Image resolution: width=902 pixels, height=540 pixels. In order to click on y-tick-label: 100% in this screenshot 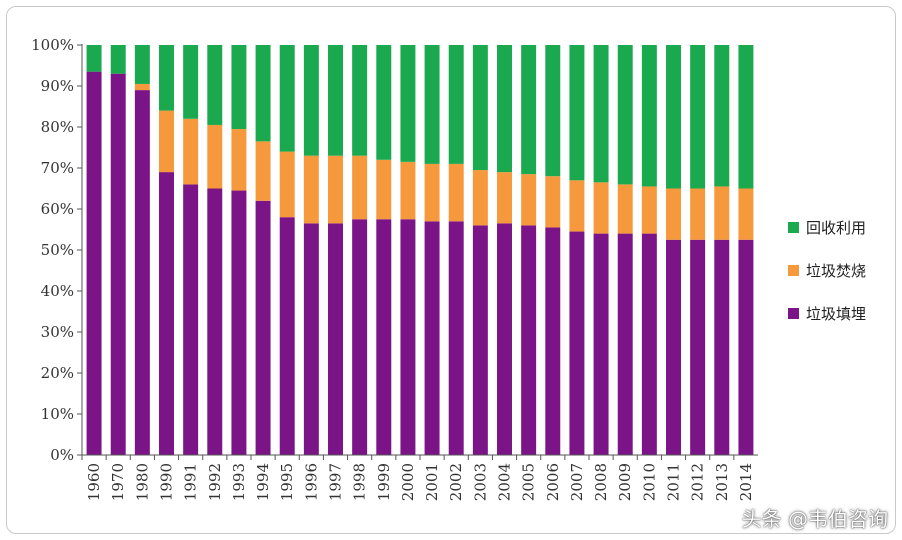, I will do `click(52, 45)`.